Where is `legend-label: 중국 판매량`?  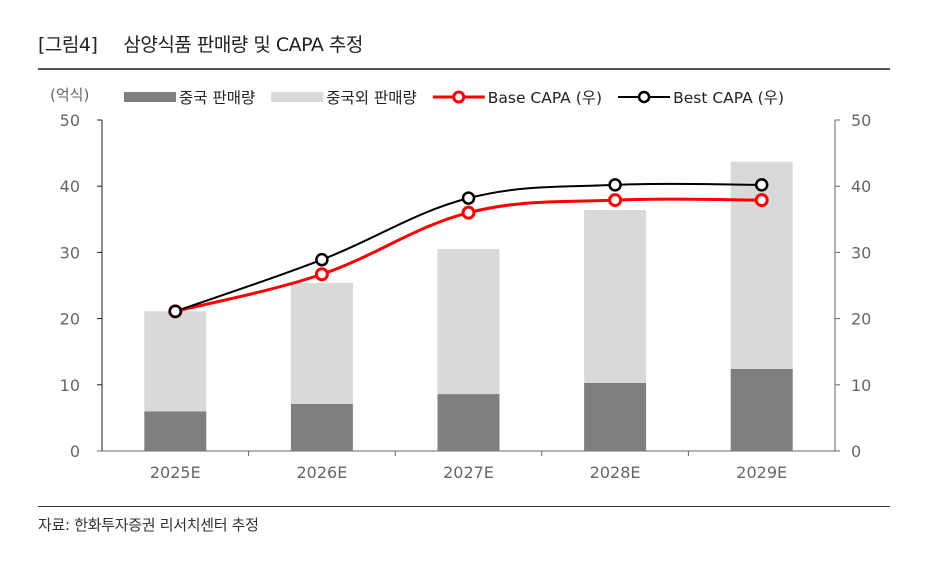
legend-label: 중국 판매량 is located at coordinates (217, 98).